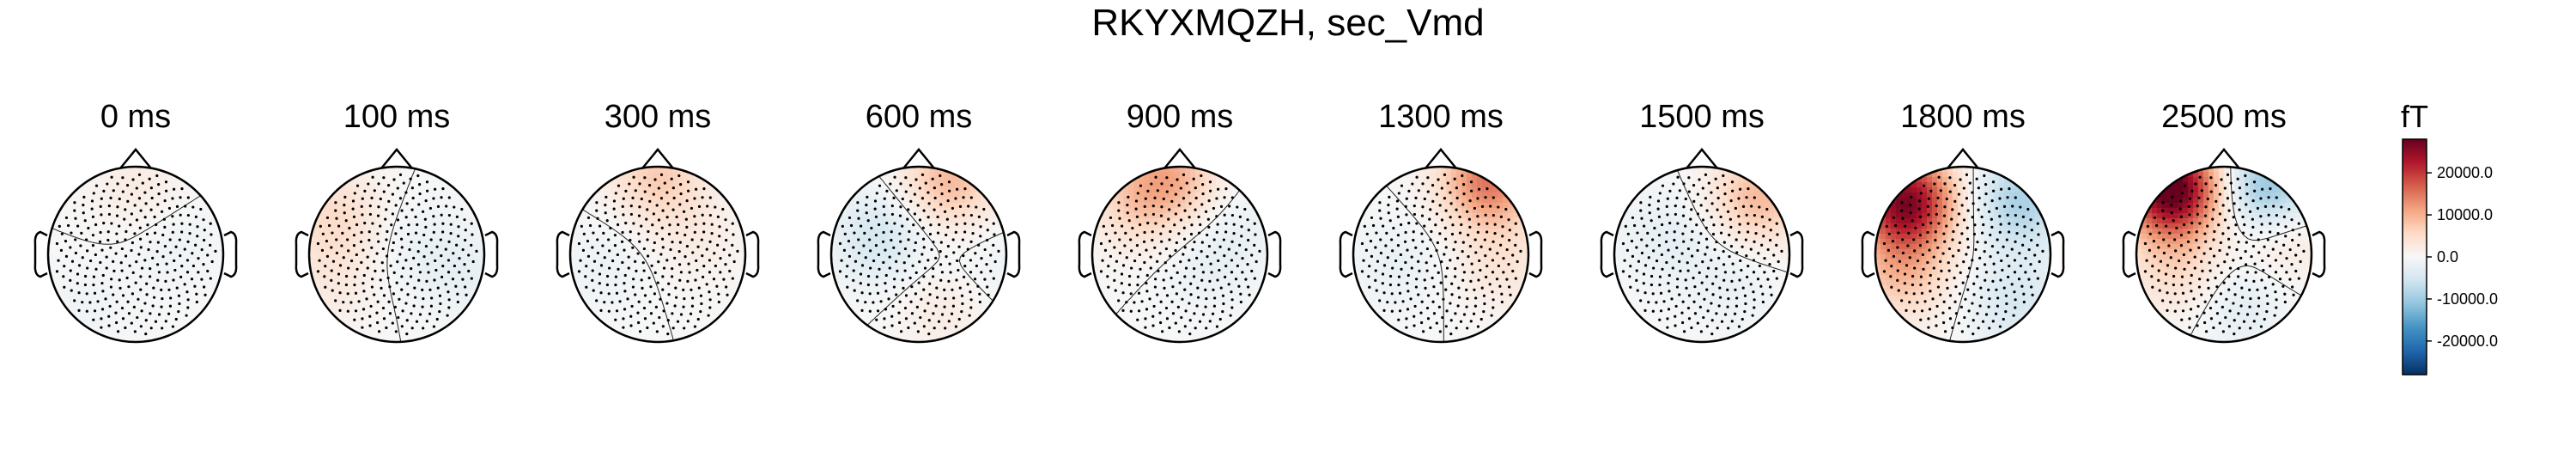 This screenshot has height=464, width=2576. Describe the element at coordinates (1963, 117) in the screenshot. I see `topomap-time-label: 1800 ms` at that location.